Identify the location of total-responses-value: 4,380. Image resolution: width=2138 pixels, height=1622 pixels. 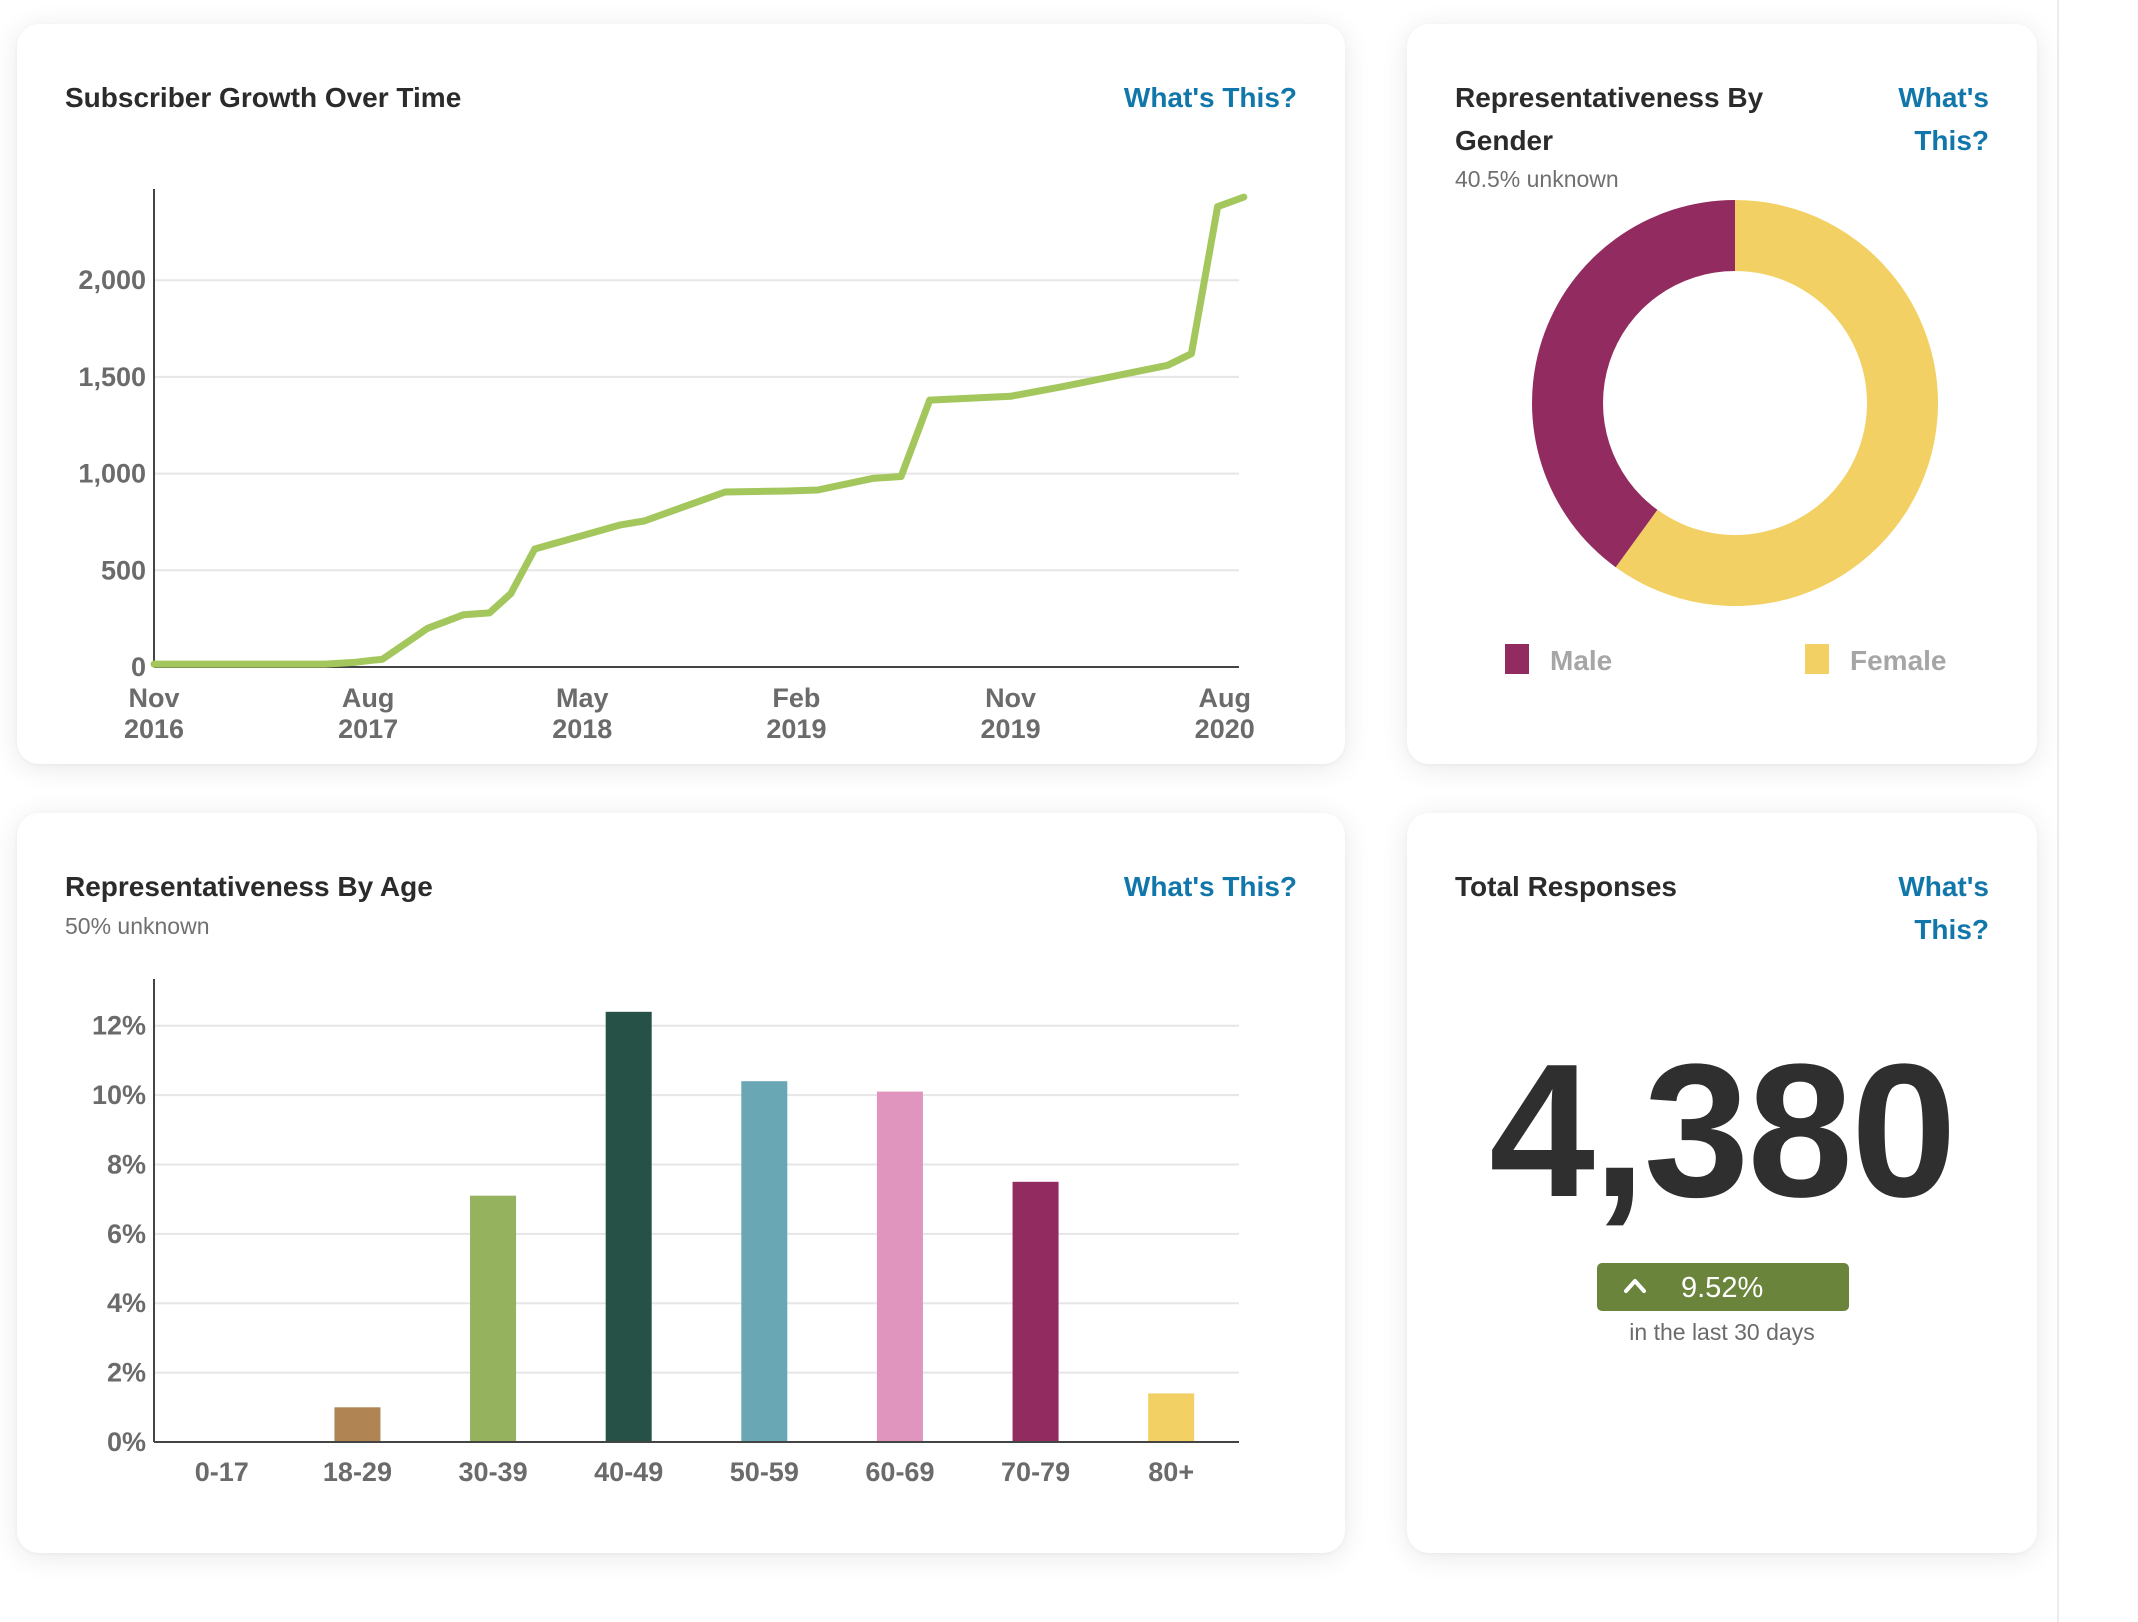
(1722, 1131).